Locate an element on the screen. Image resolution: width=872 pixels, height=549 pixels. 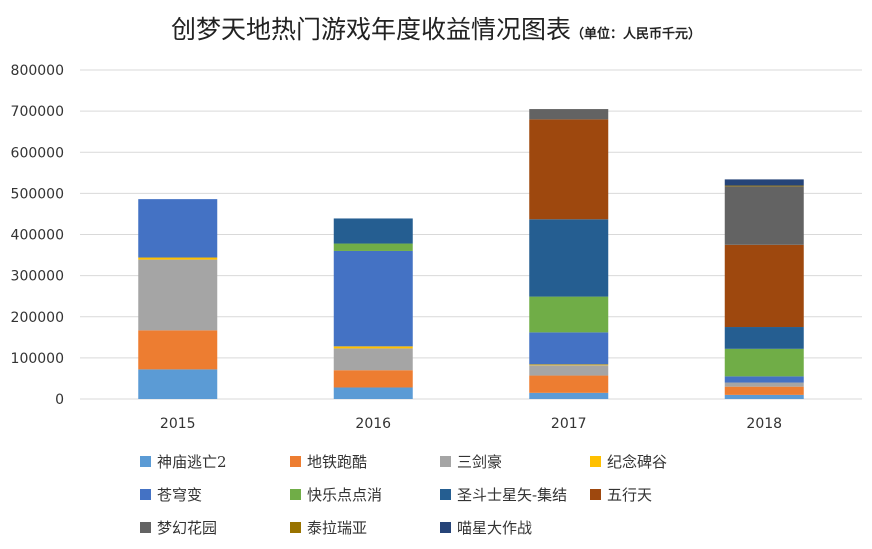
legend-item: 神庙逃亡2 is located at coordinates (215, 461).